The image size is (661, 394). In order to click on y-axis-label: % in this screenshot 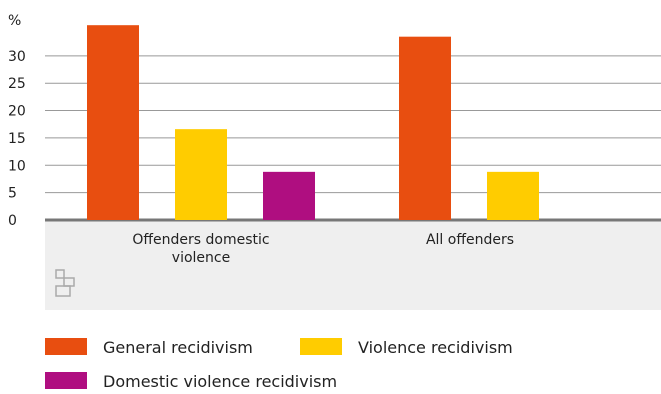, I will do `click(14, 21)`.